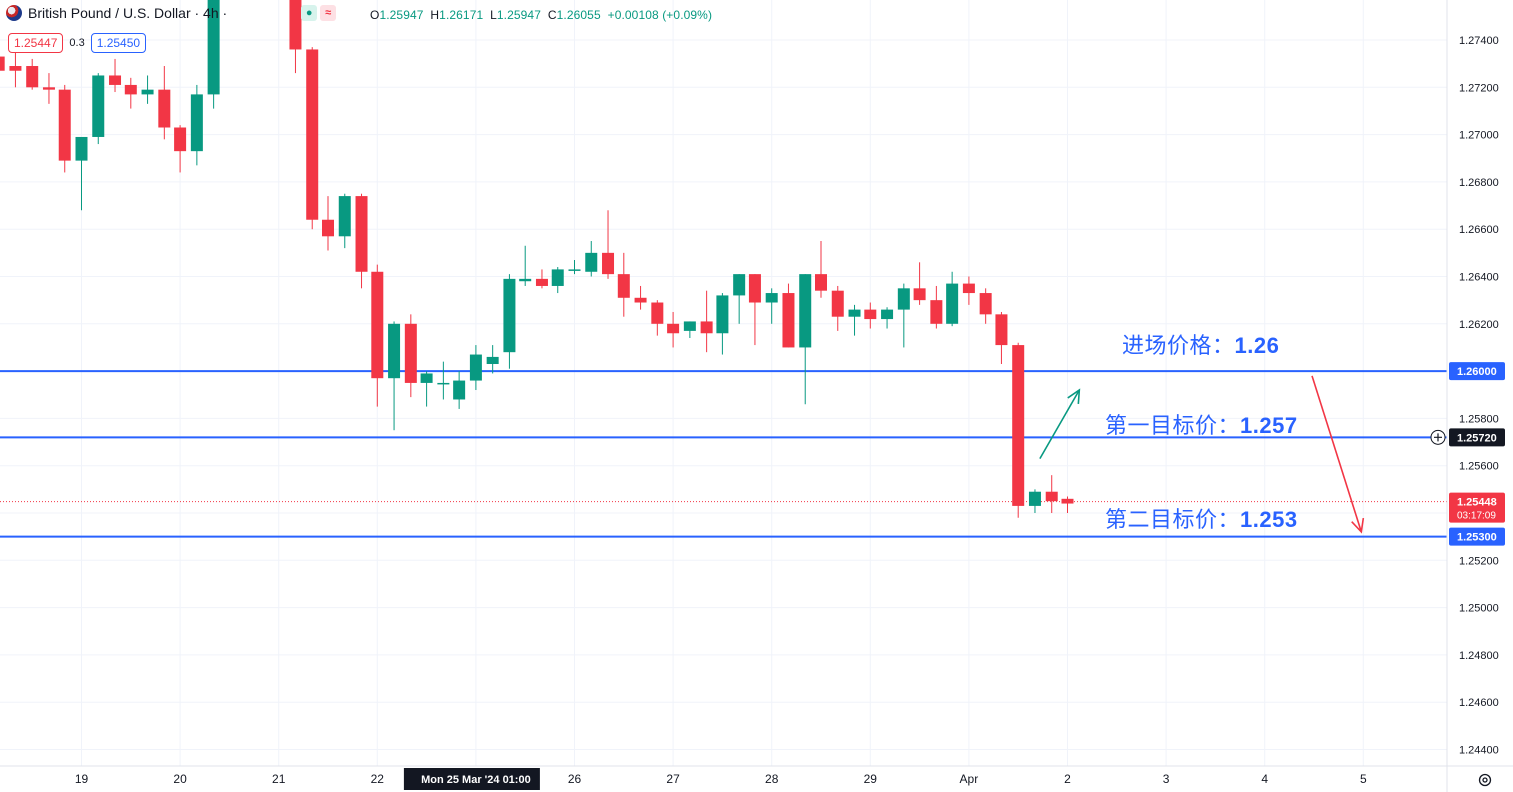  Describe the element at coordinates (1479, 325) in the screenshot. I see `price-tick-label: 1.26200` at that location.